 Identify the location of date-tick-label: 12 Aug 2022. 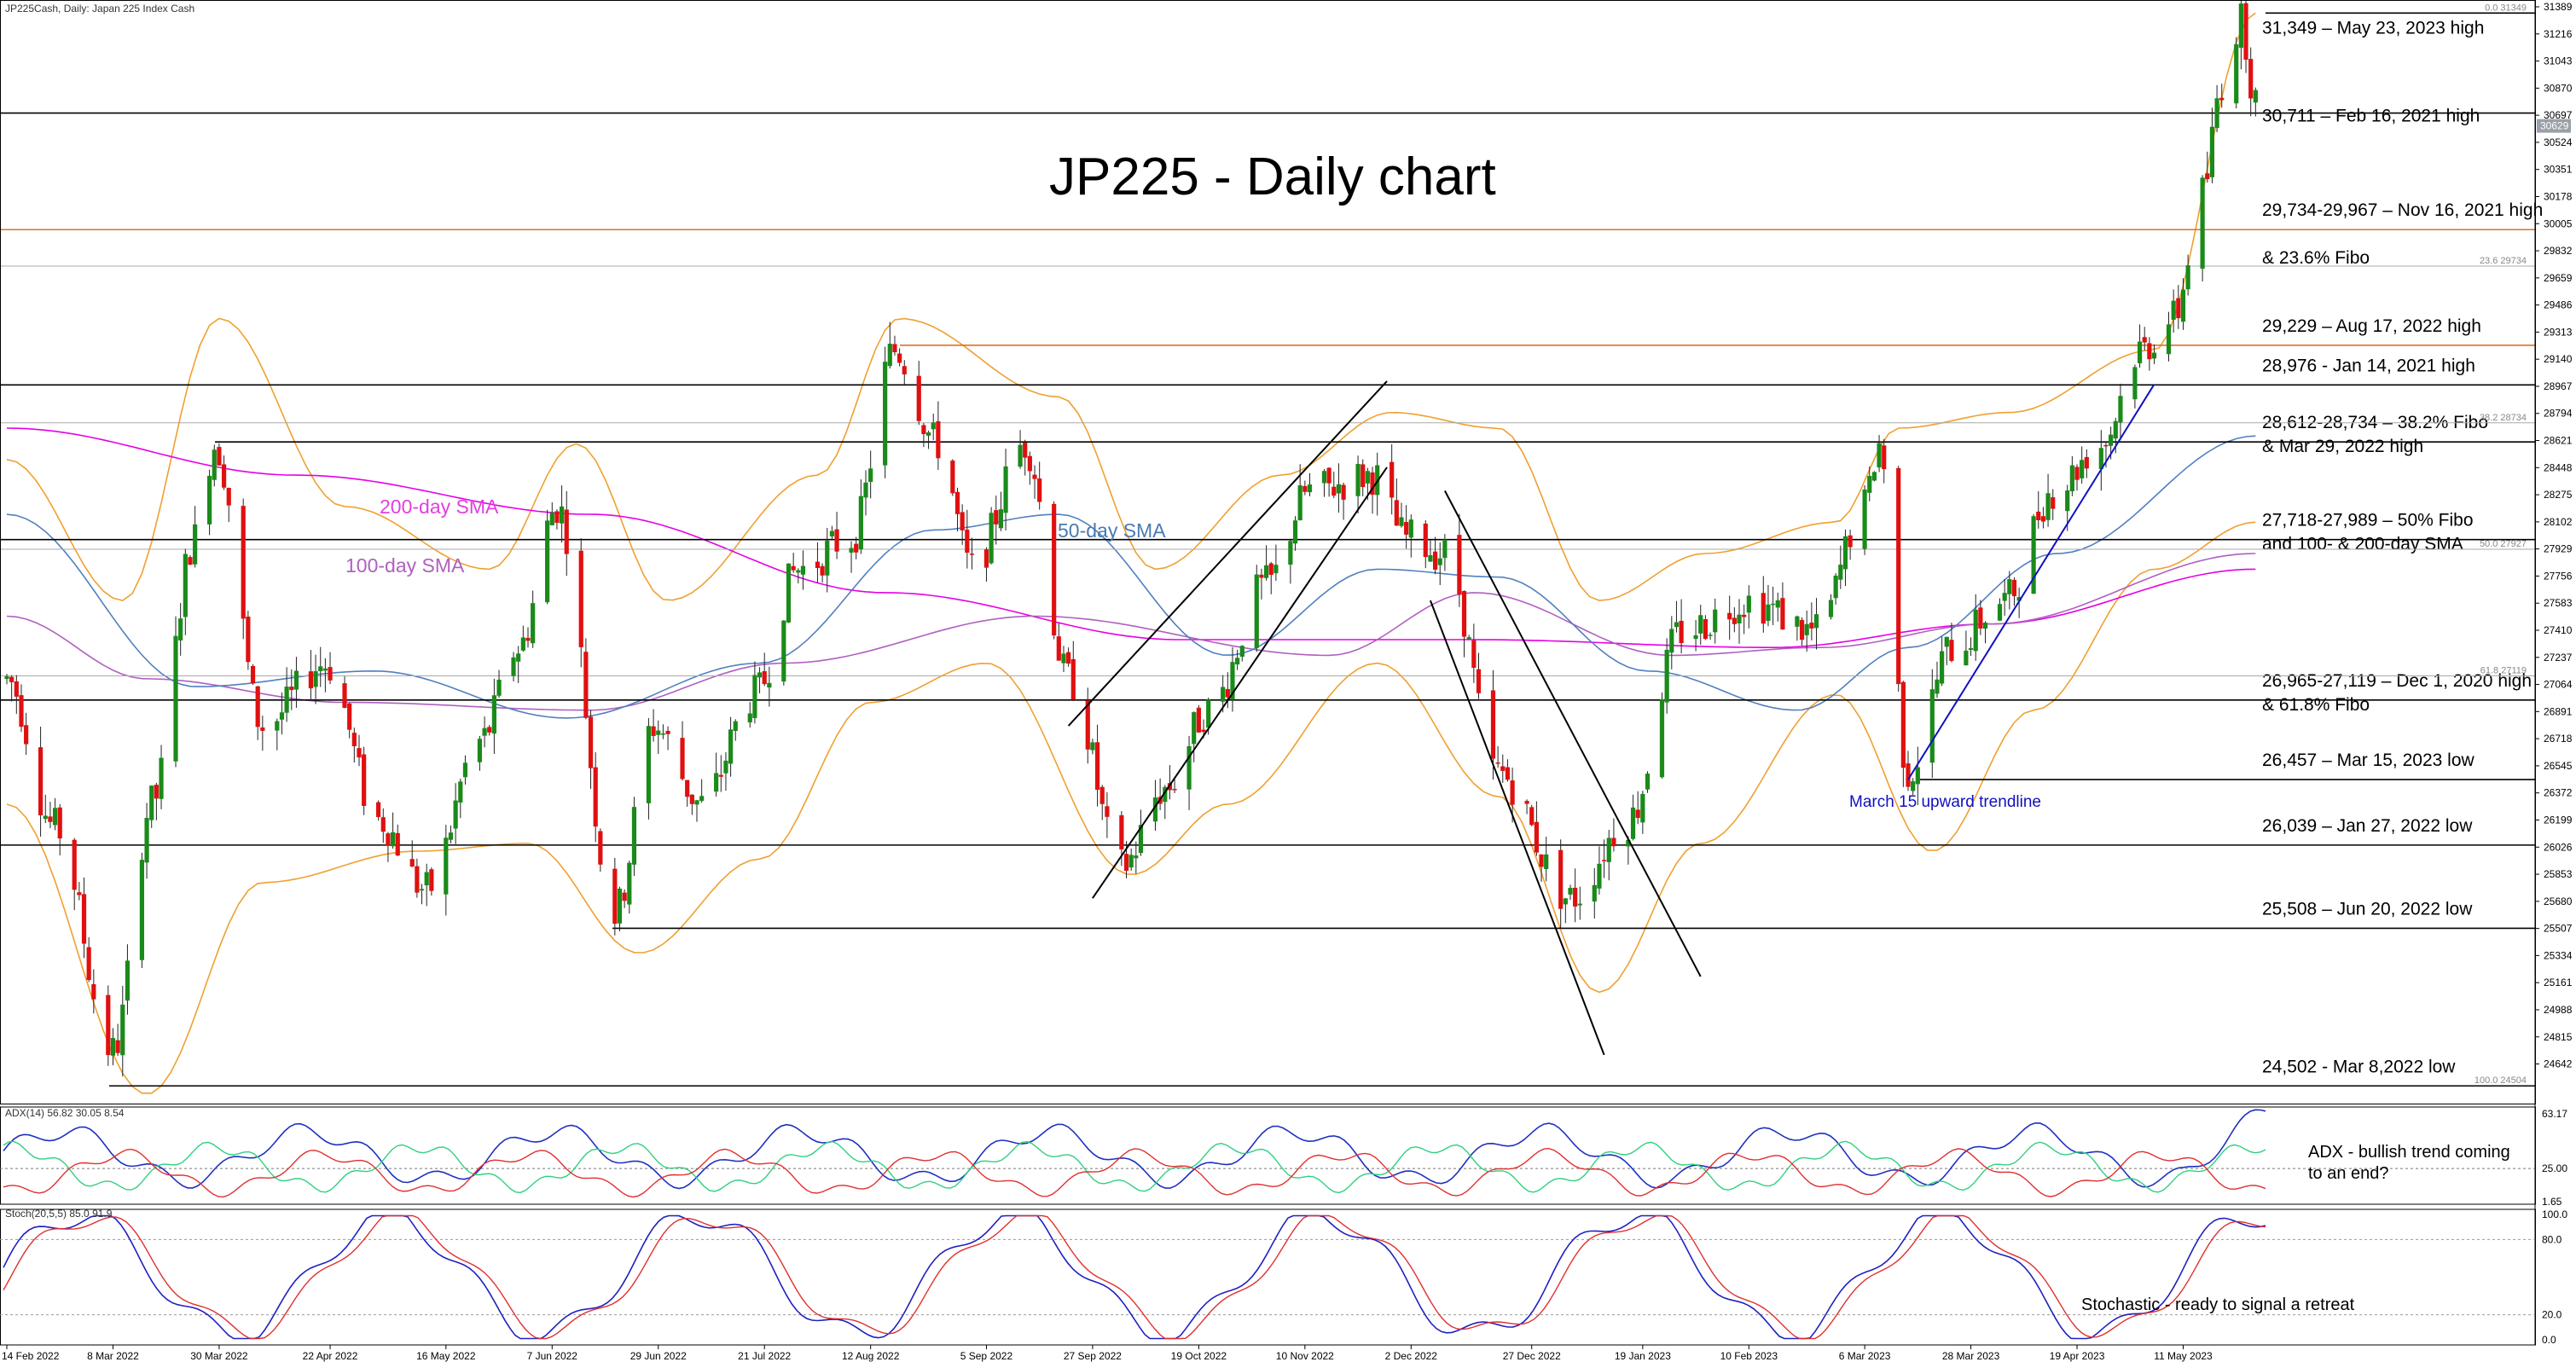
(871, 1356).